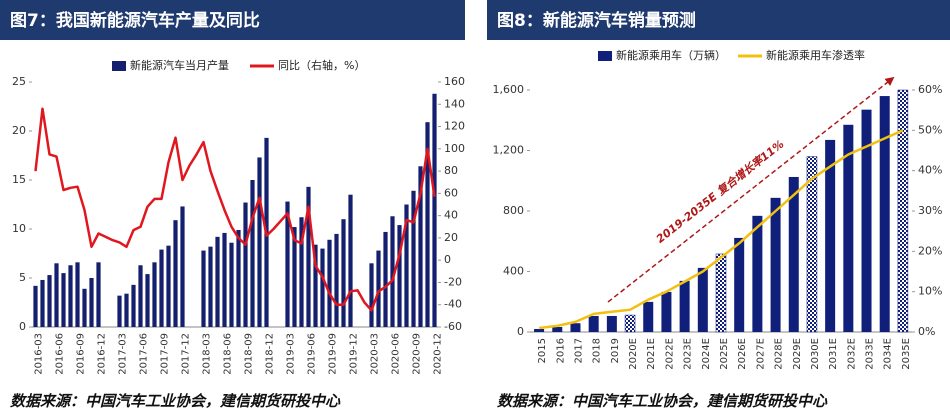  What do you see at coordinates (453, 281) in the screenshot?
I see `y2-tick-label: -20` at bounding box center [453, 281].